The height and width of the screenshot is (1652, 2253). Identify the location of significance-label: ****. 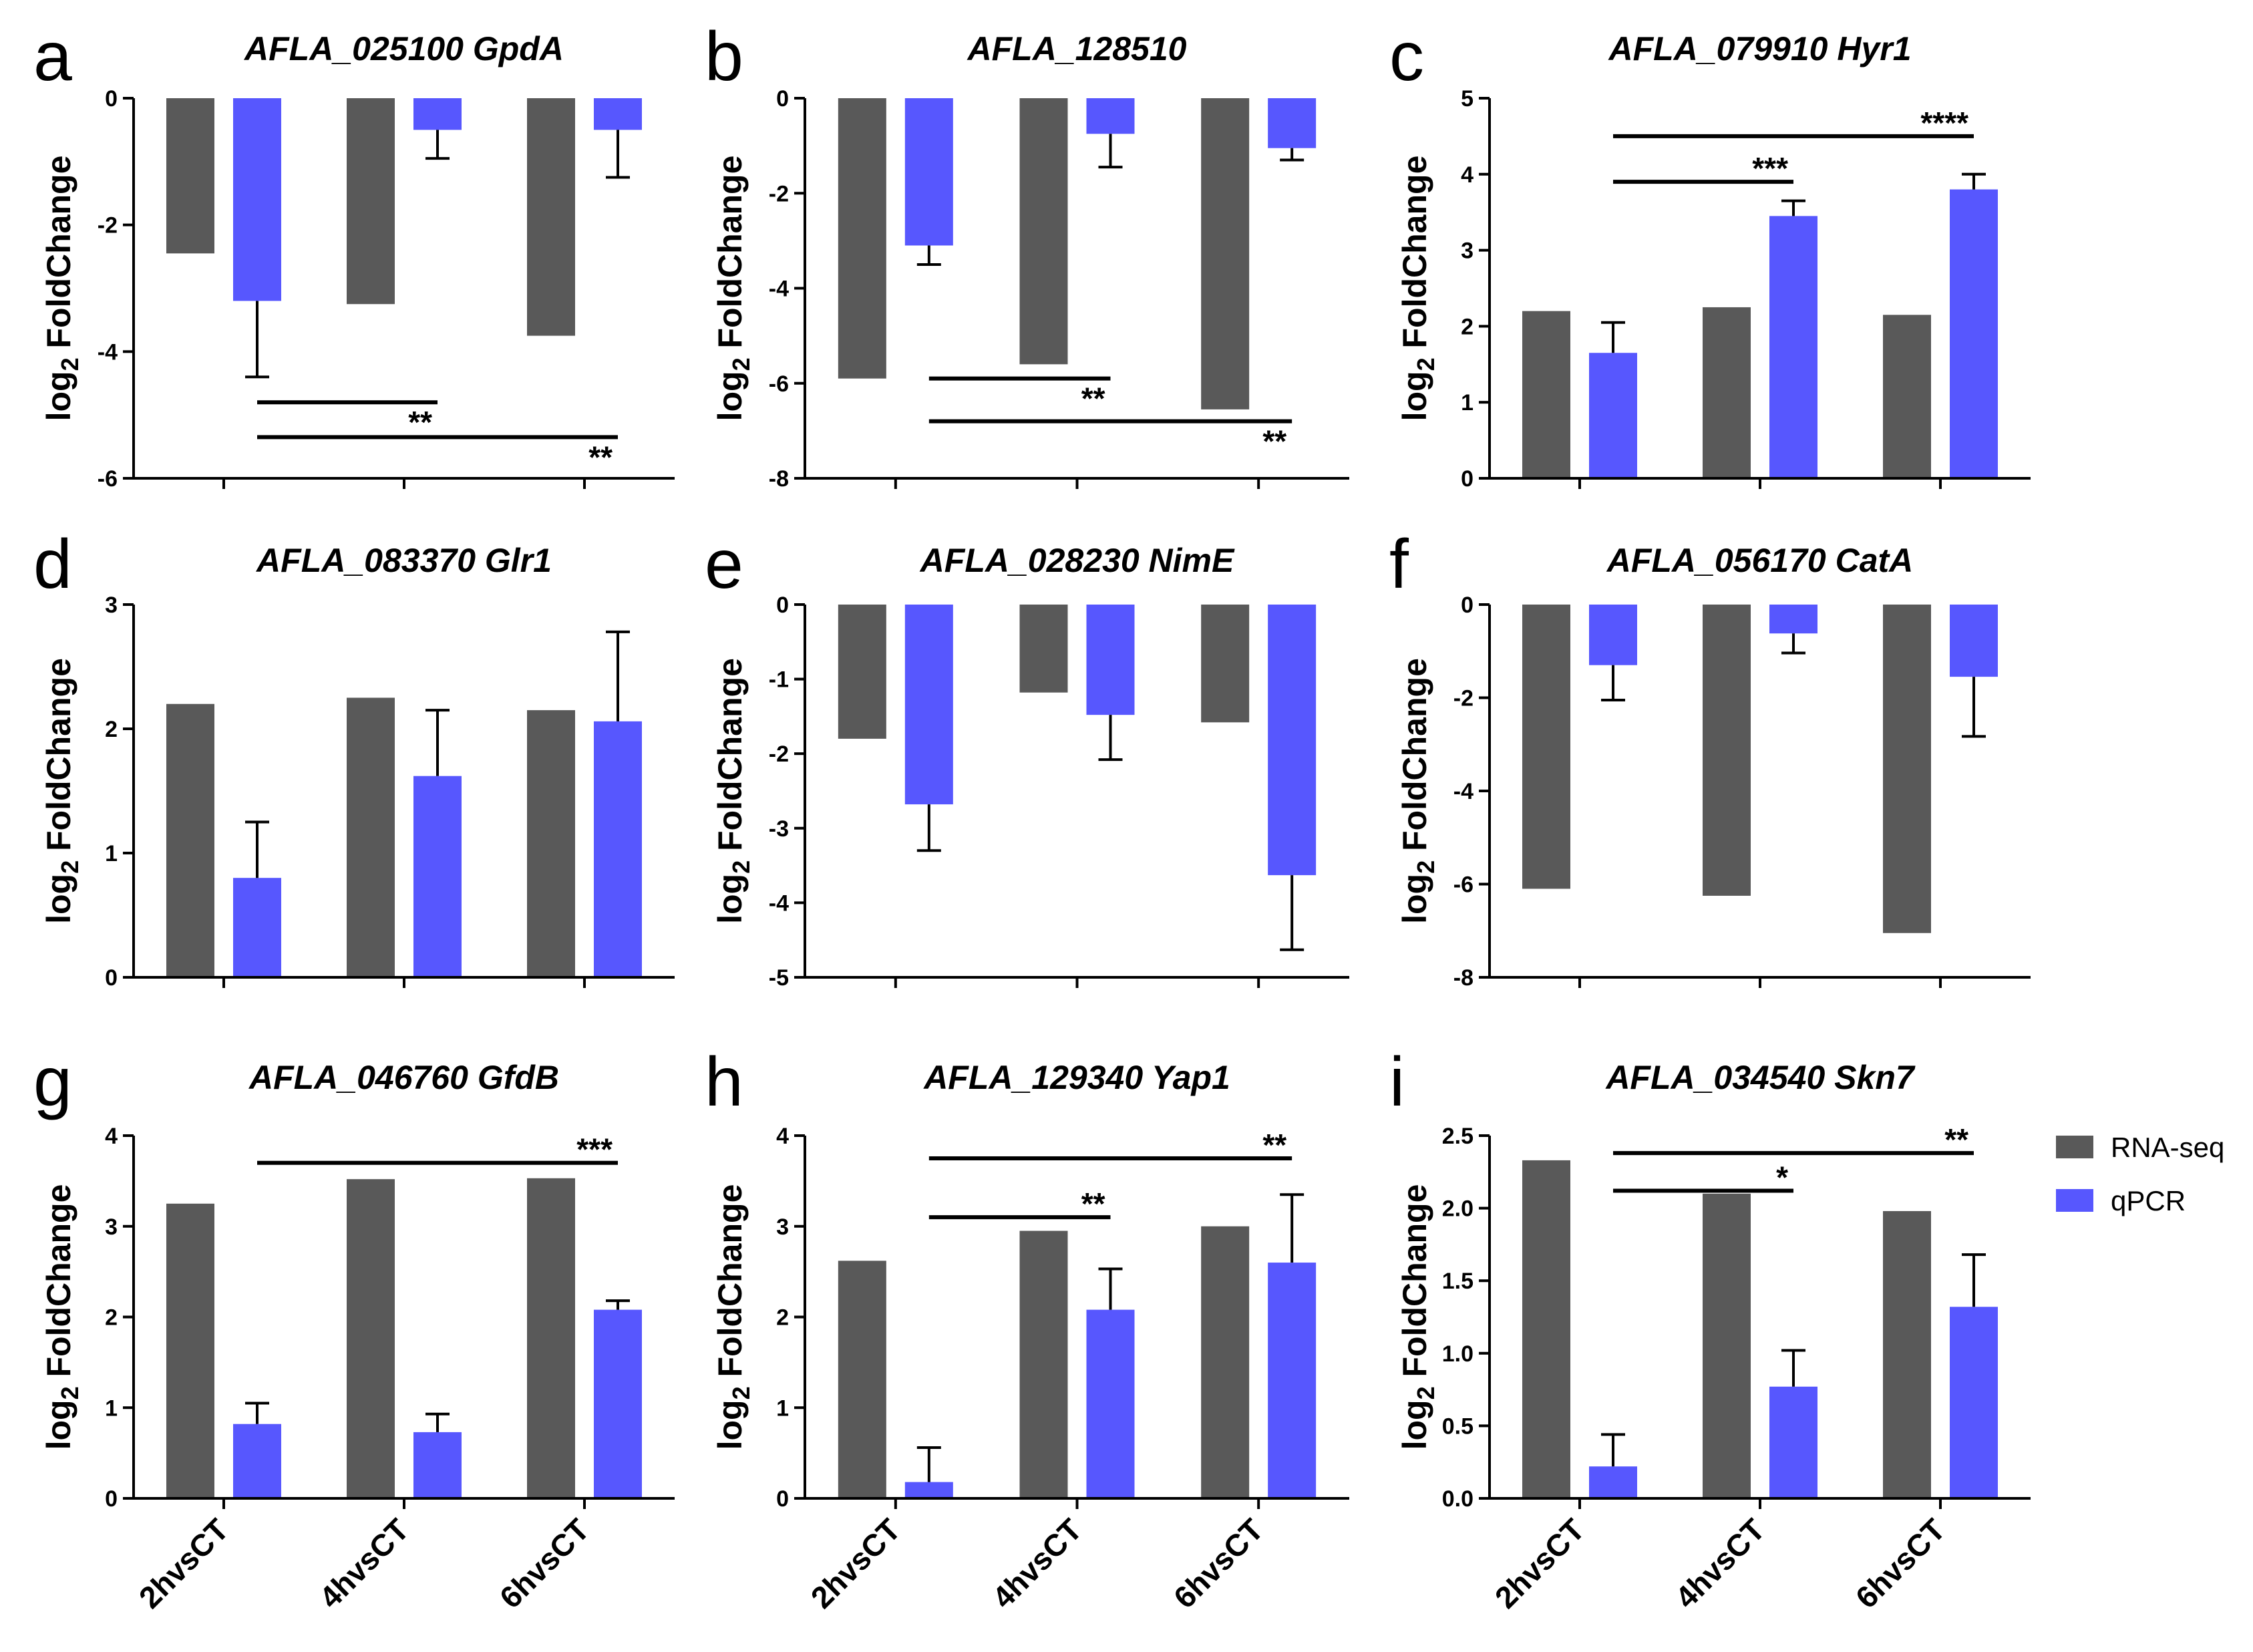
(1944, 123).